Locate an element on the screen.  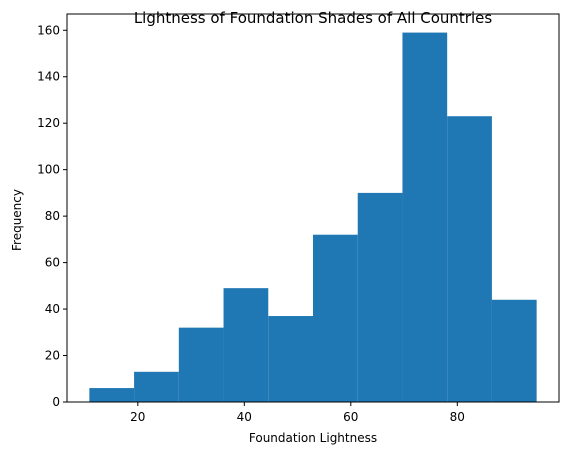
y-tick-label: 100 is located at coordinates (48, 170).